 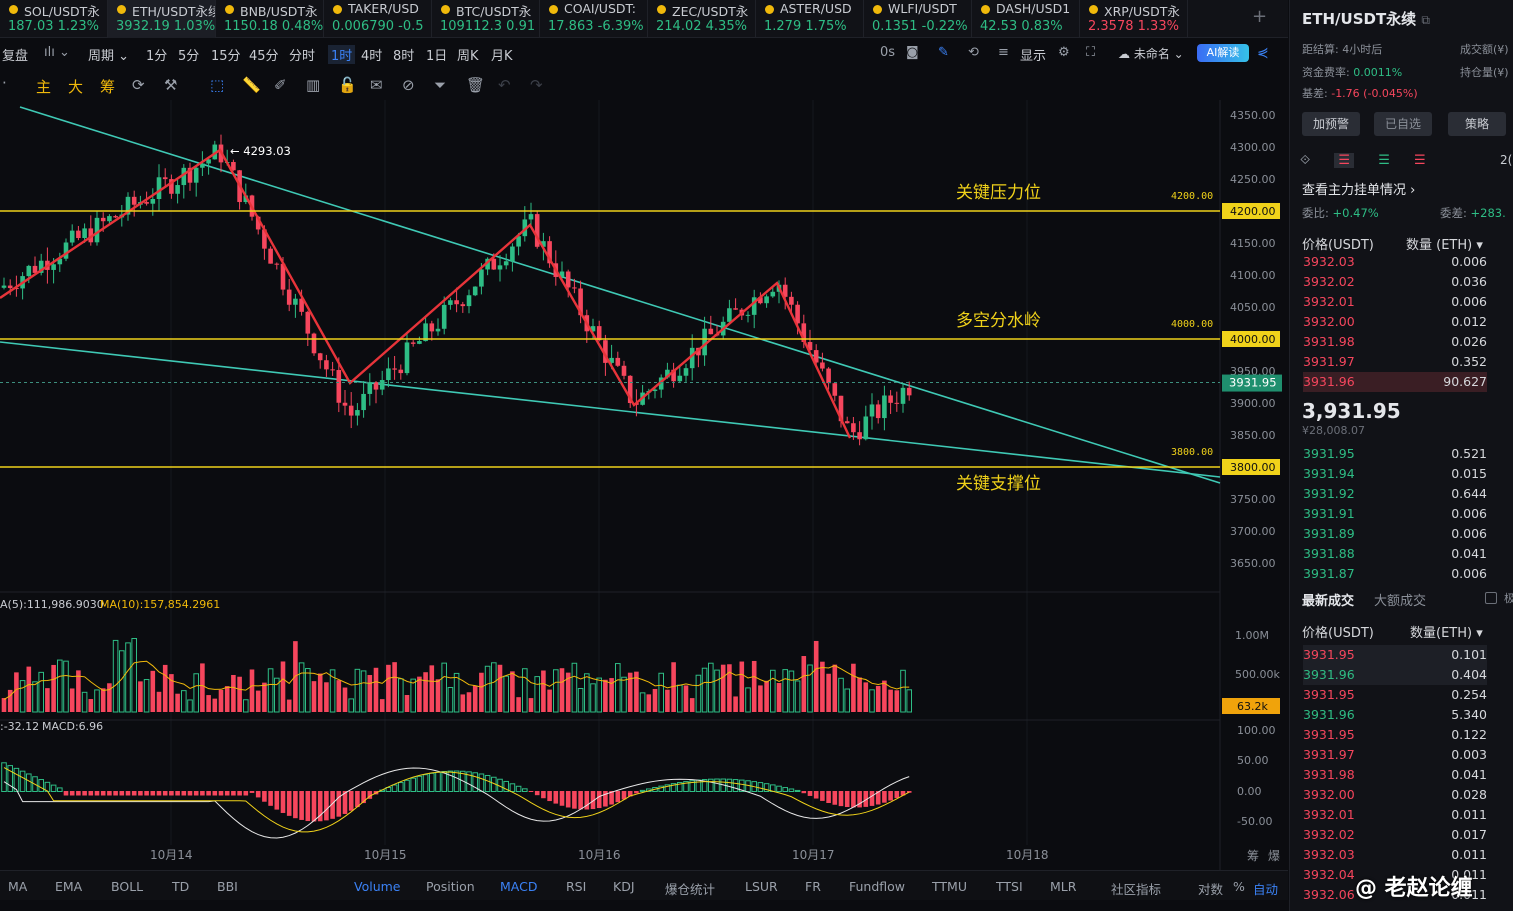 I want to click on trade-row: 3931.95 0.101, so click(x=1395, y=655).